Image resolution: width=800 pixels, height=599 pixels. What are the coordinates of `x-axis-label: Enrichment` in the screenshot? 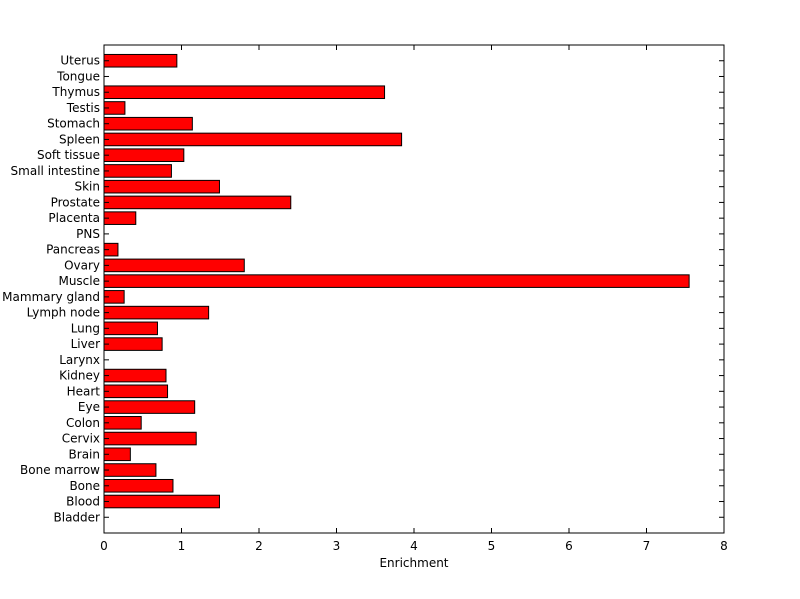 It's located at (413, 563).